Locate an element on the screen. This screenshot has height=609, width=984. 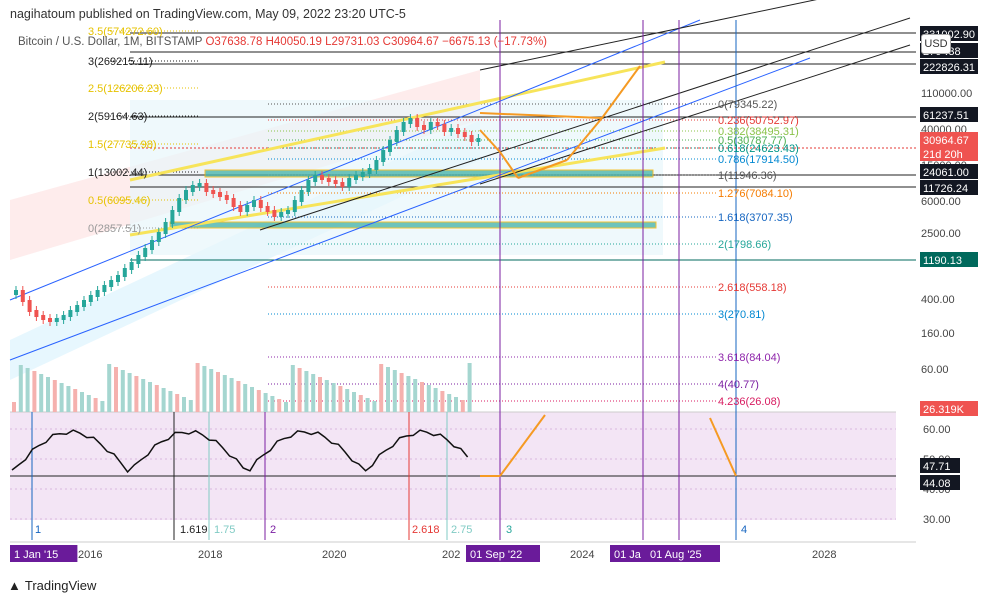
currency-button: USD is located at coordinates (936, 44).